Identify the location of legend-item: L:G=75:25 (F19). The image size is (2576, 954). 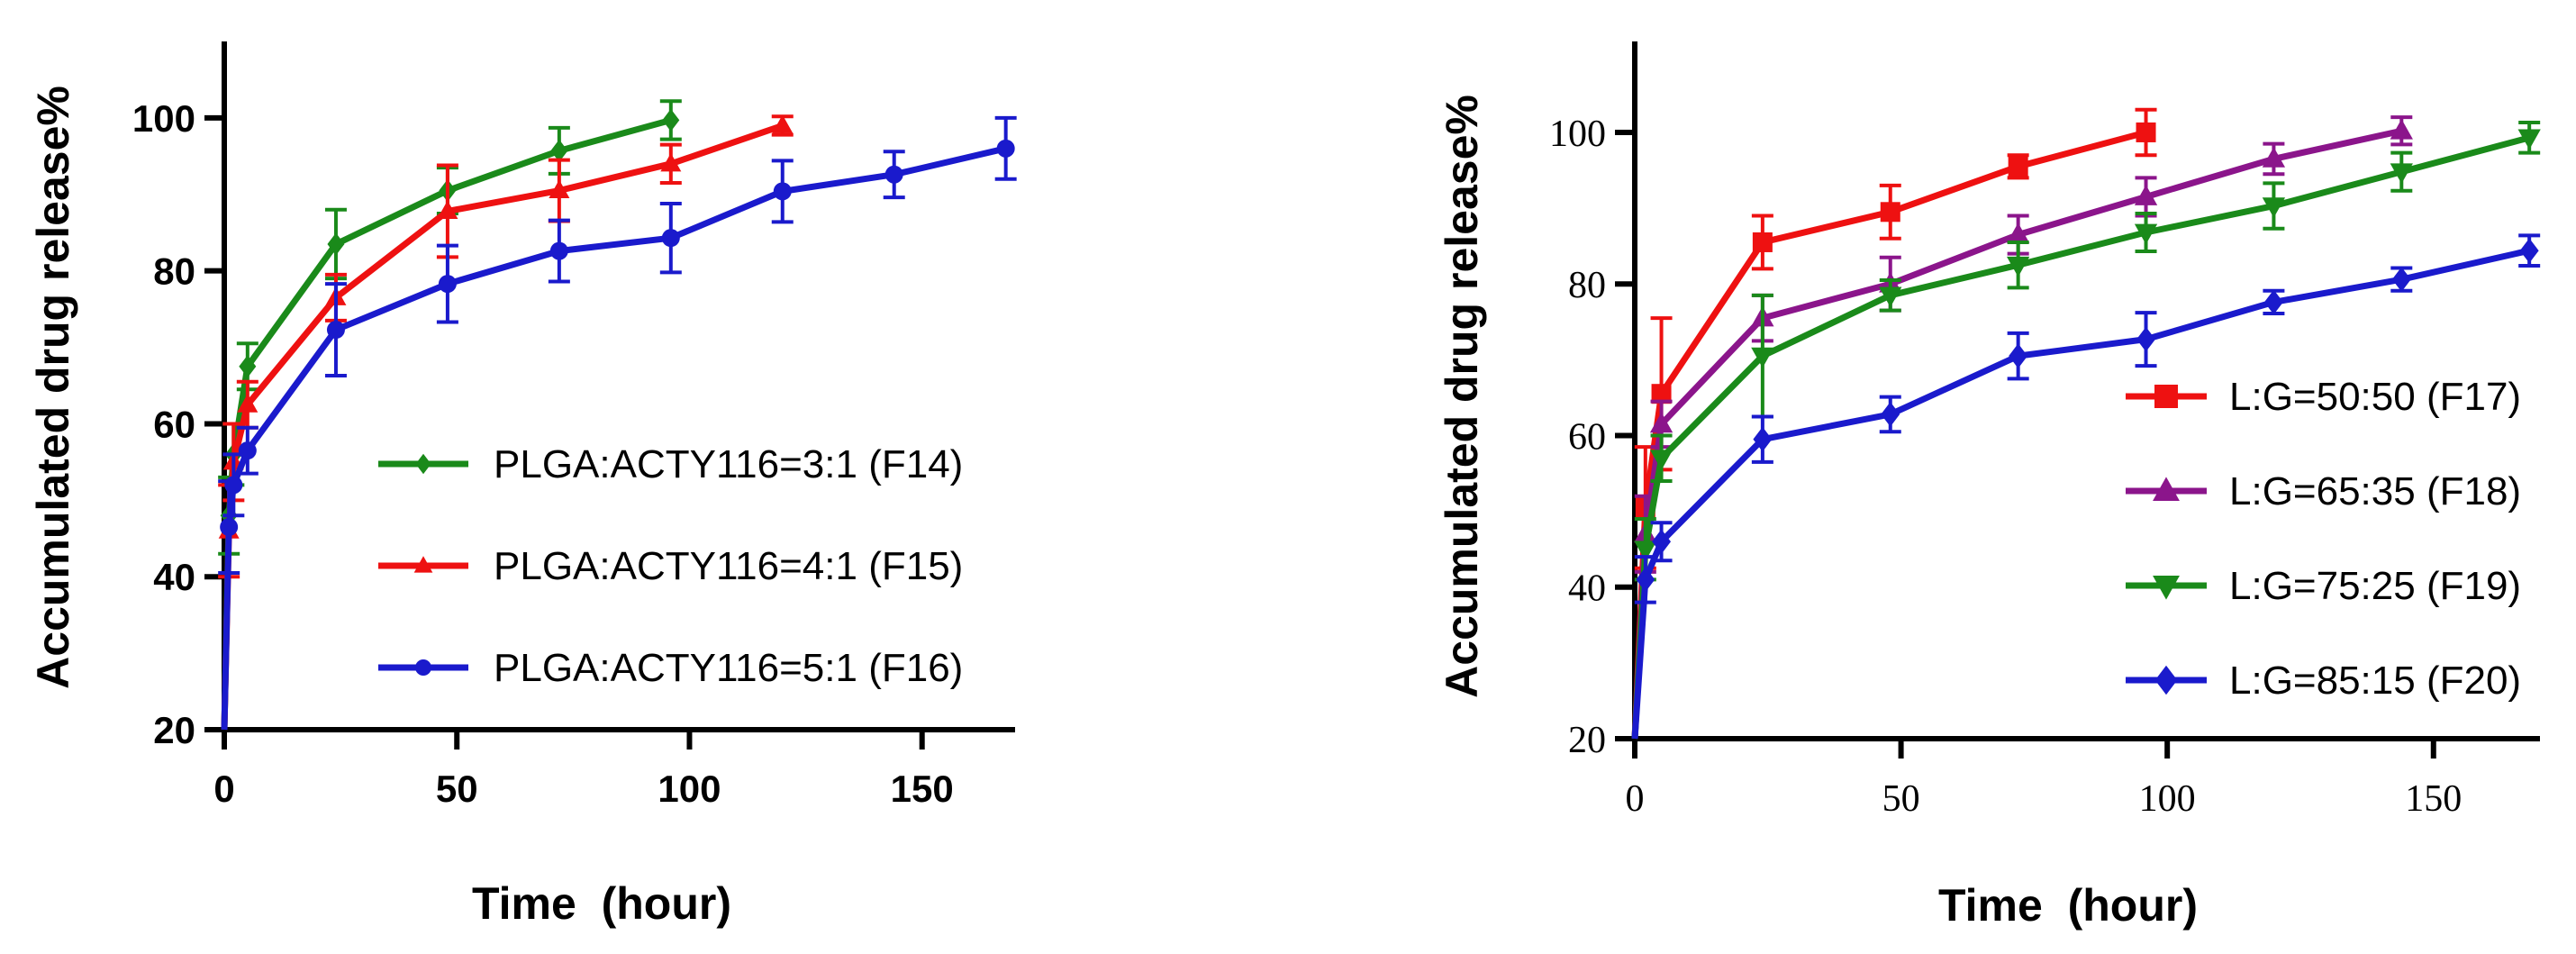
(2323, 586).